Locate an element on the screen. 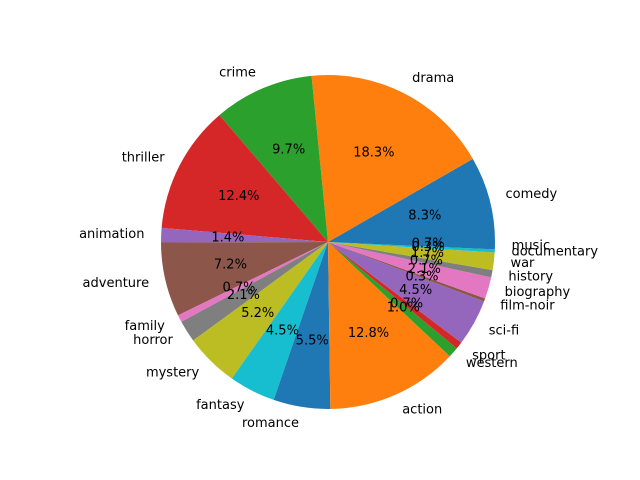 This screenshot has width=640, height=480. slice-label-biography: biography is located at coordinates (538, 292).